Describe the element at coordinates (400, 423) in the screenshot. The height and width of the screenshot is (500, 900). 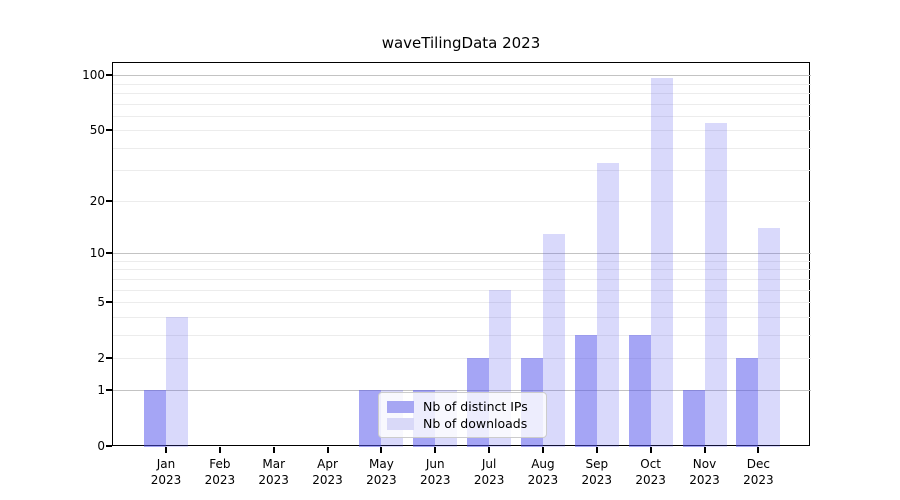
I see `legend-swatch-downloads-icon` at that location.